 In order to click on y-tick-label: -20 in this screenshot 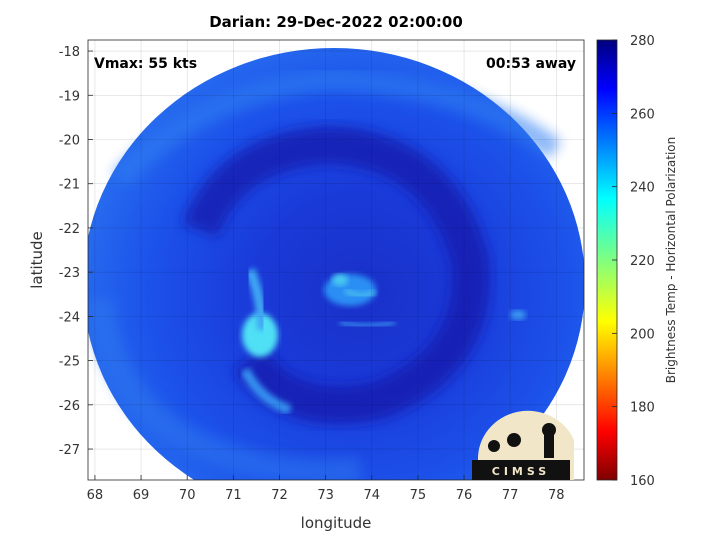, I will do `click(69, 140)`.